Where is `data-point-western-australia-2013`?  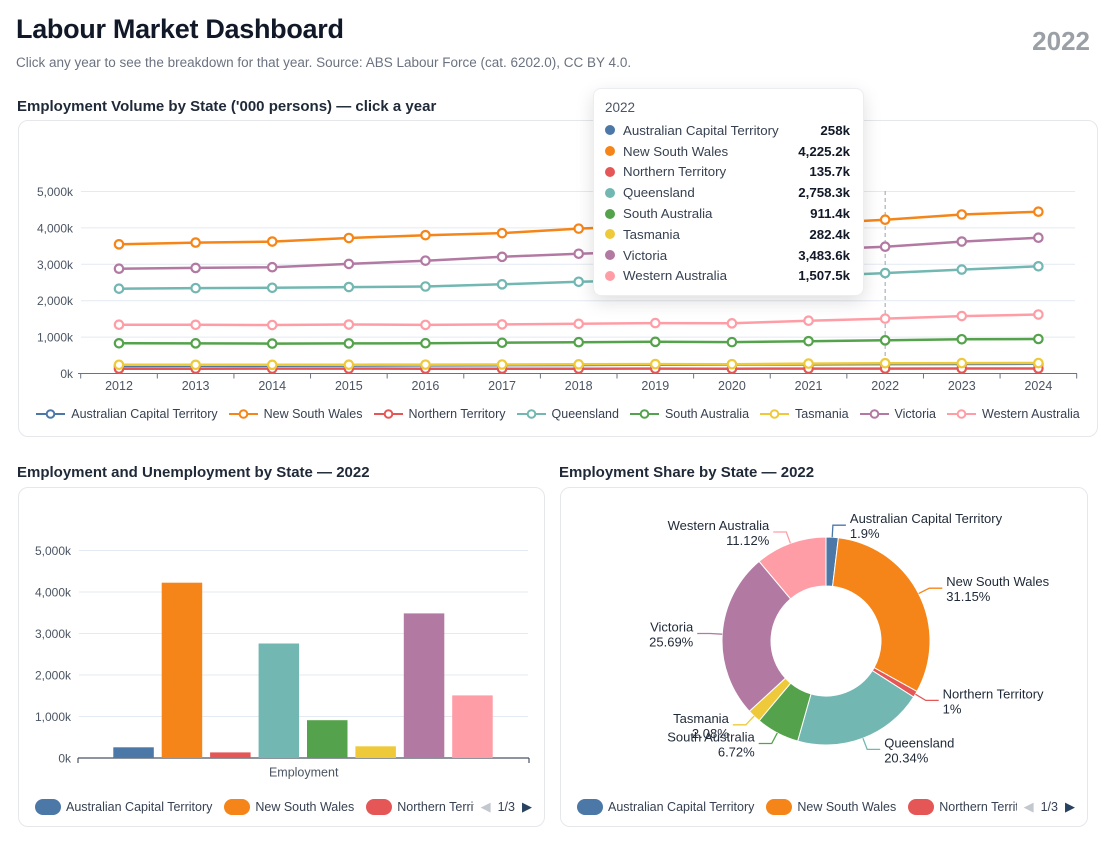
data-point-western-australia-2013 is located at coordinates (195, 325).